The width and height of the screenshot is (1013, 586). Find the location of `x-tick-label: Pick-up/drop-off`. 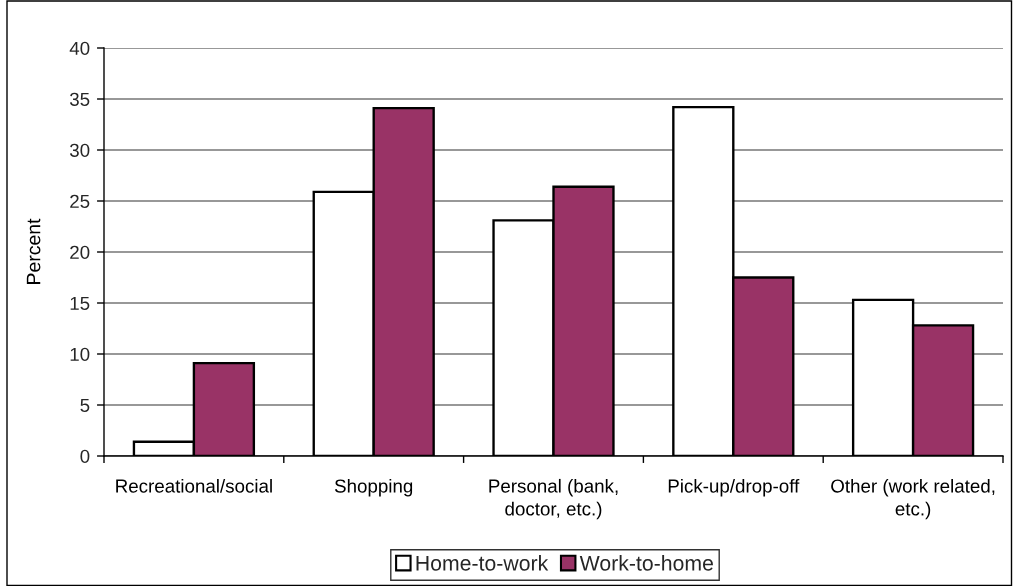

x-tick-label: Pick-up/drop-off is located at coordinates (734, 487).